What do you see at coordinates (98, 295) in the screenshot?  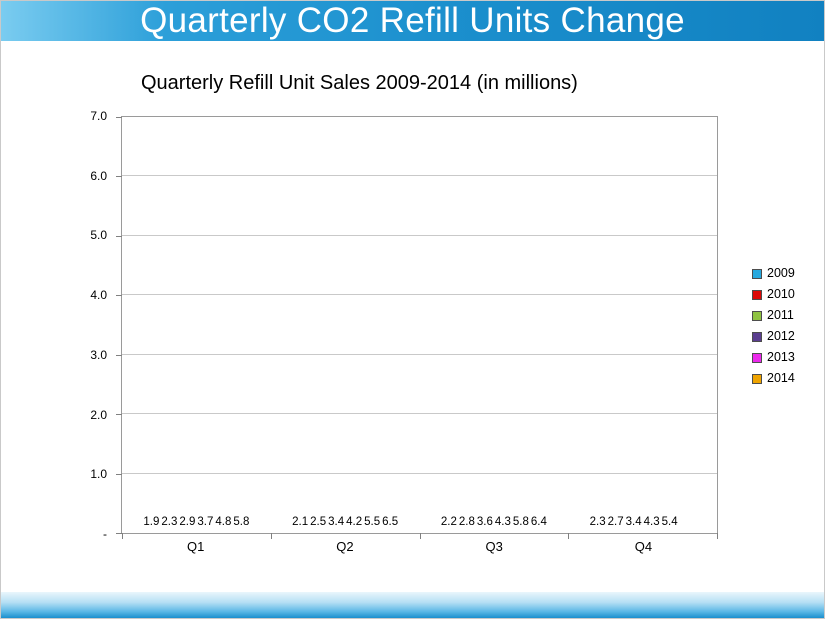 I see `y-axis-label: 4.0` at bounding box center [98, 295].